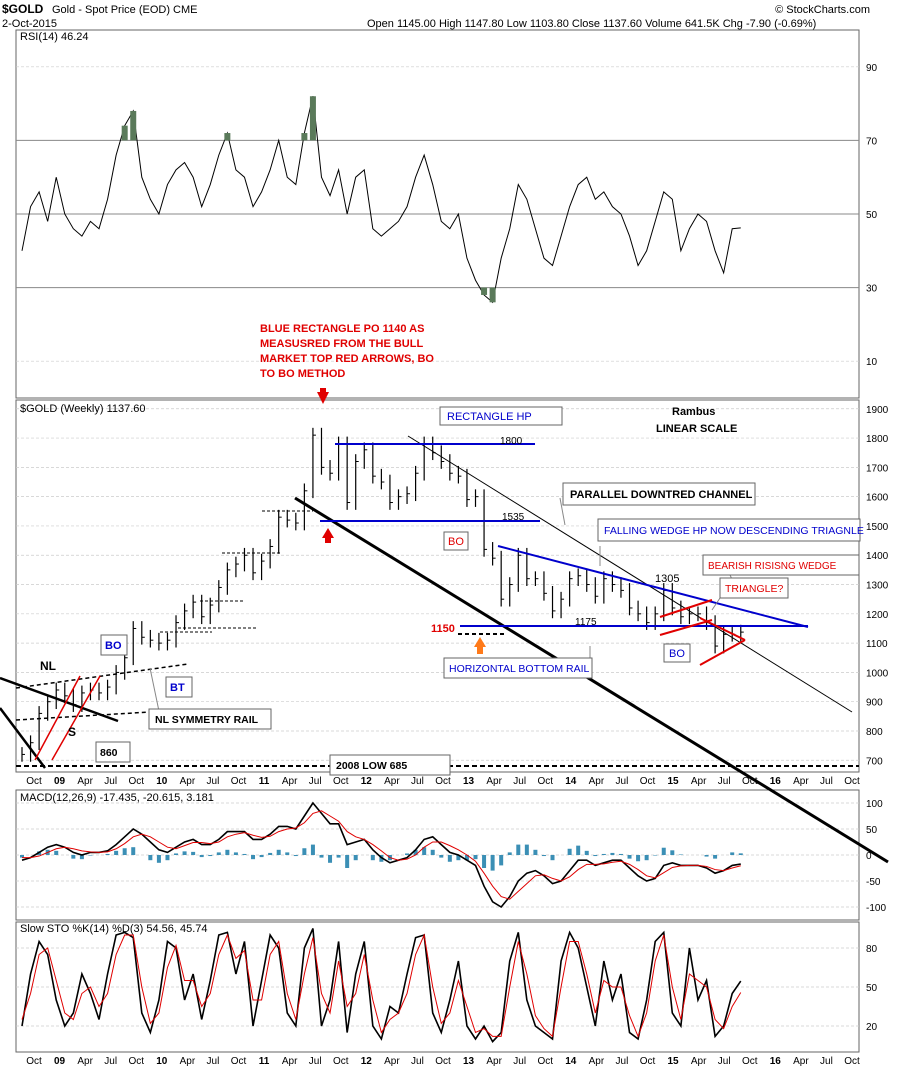 The image size is (900, 1074). What do you see at coordinates (117, 798) in the screenshot?
I see `macd-title: MACD(12,26,9) -17.435, -20.615, 3.181` at bounding box center [117, 798].